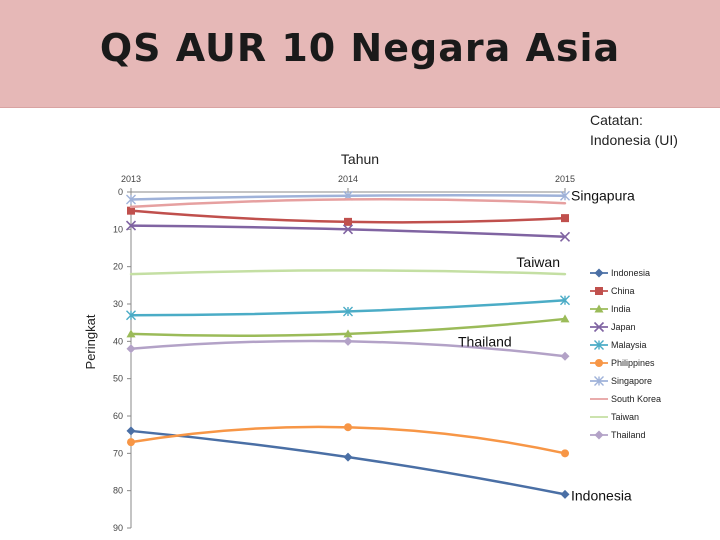  Describe the element at coordinates (485, 341) in the screenshot. I see `annotation-thailand: Thailand` at that location.